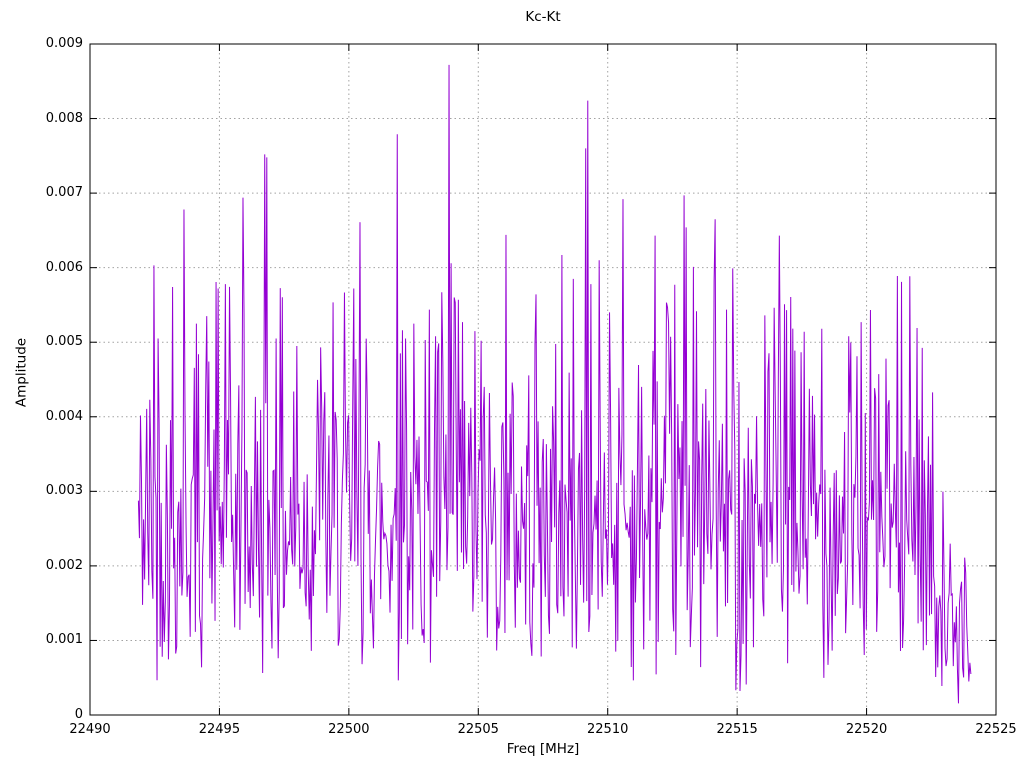 Image resolution: width=1024 pixels, height=768 pixels. What do you see at coordinates (78, 714) in the screenshot?
I see `y-tick-label-0: 0` at bounding box center [78, 714].